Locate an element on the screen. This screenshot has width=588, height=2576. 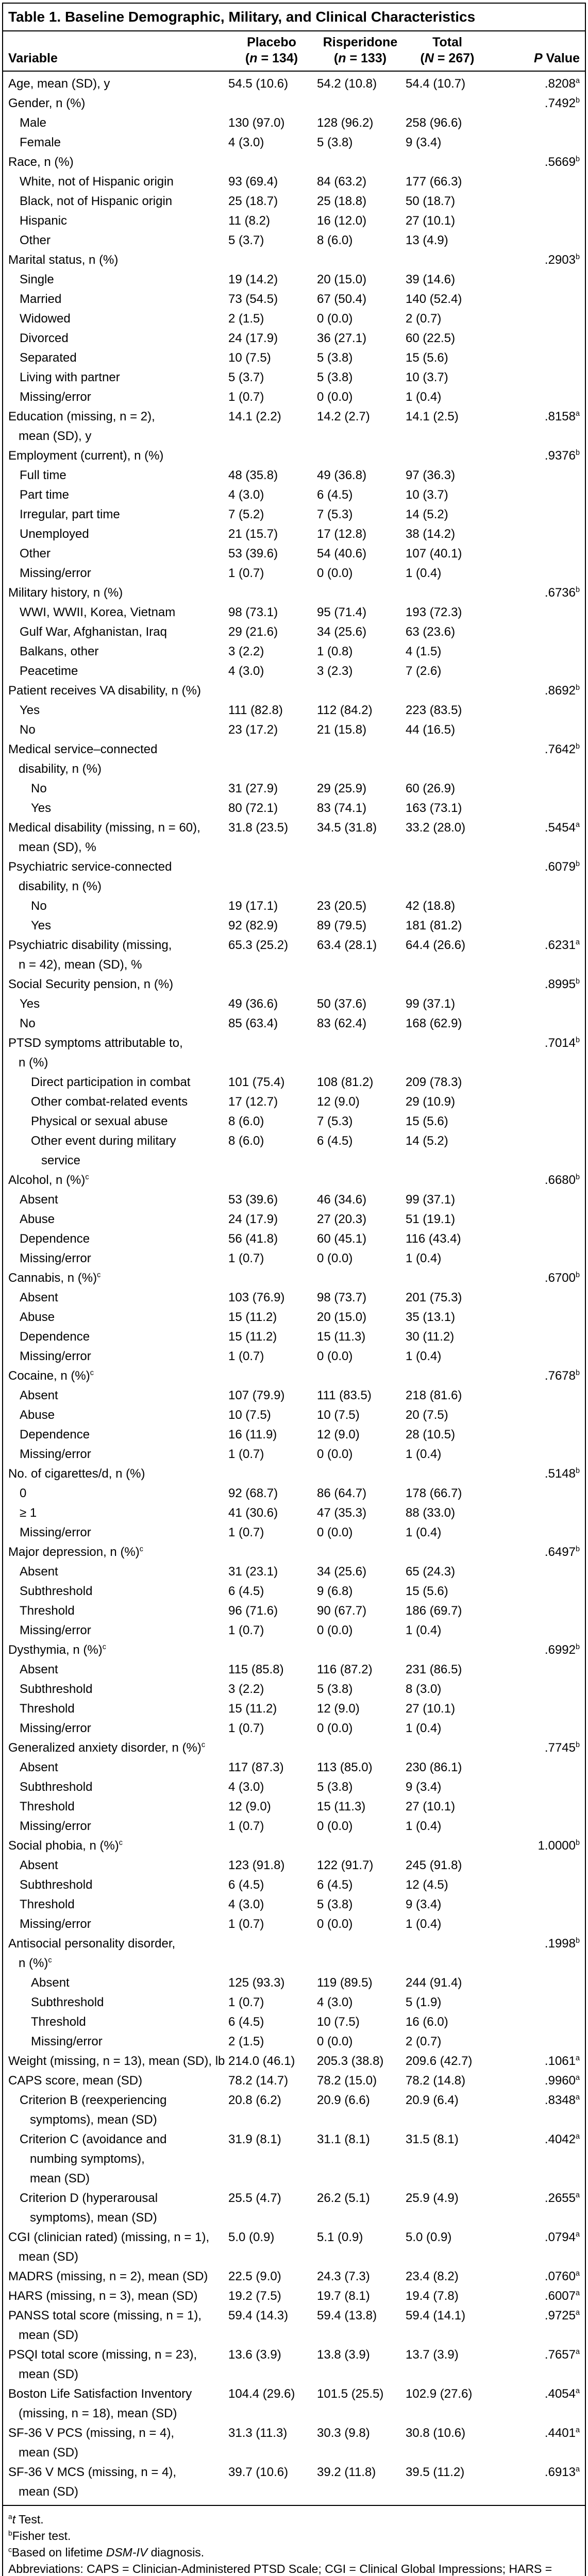
cell-value: 65 (24.3) is located at coordinates (431, 1572).